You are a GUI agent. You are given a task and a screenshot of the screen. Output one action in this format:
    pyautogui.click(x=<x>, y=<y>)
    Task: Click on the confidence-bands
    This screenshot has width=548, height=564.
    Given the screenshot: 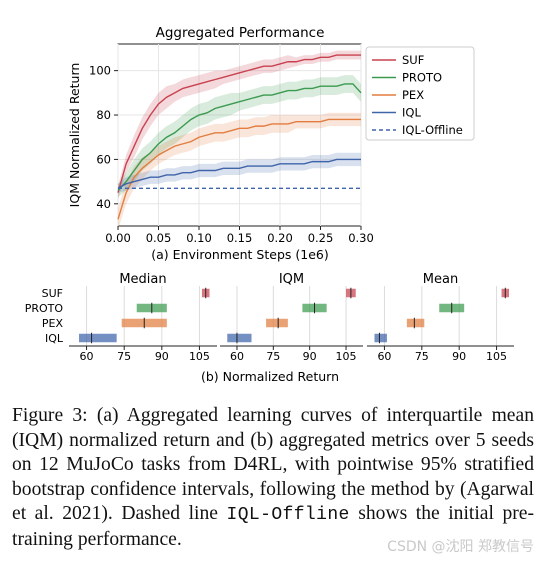 What is the action you would take?
    pyautogui.click(x=239, y=140)
    